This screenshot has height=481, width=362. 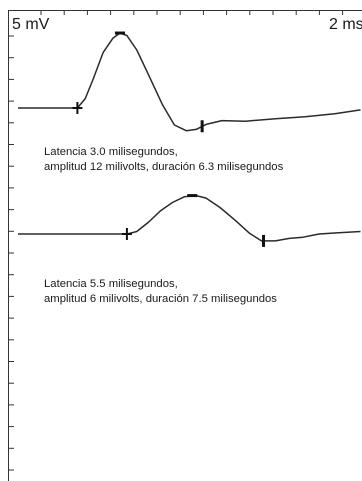 What do you see at coordinates (31, 24) in the screenshot?
I see `voltage-scale-label: 5 mV` at bounding box center [31, 24].